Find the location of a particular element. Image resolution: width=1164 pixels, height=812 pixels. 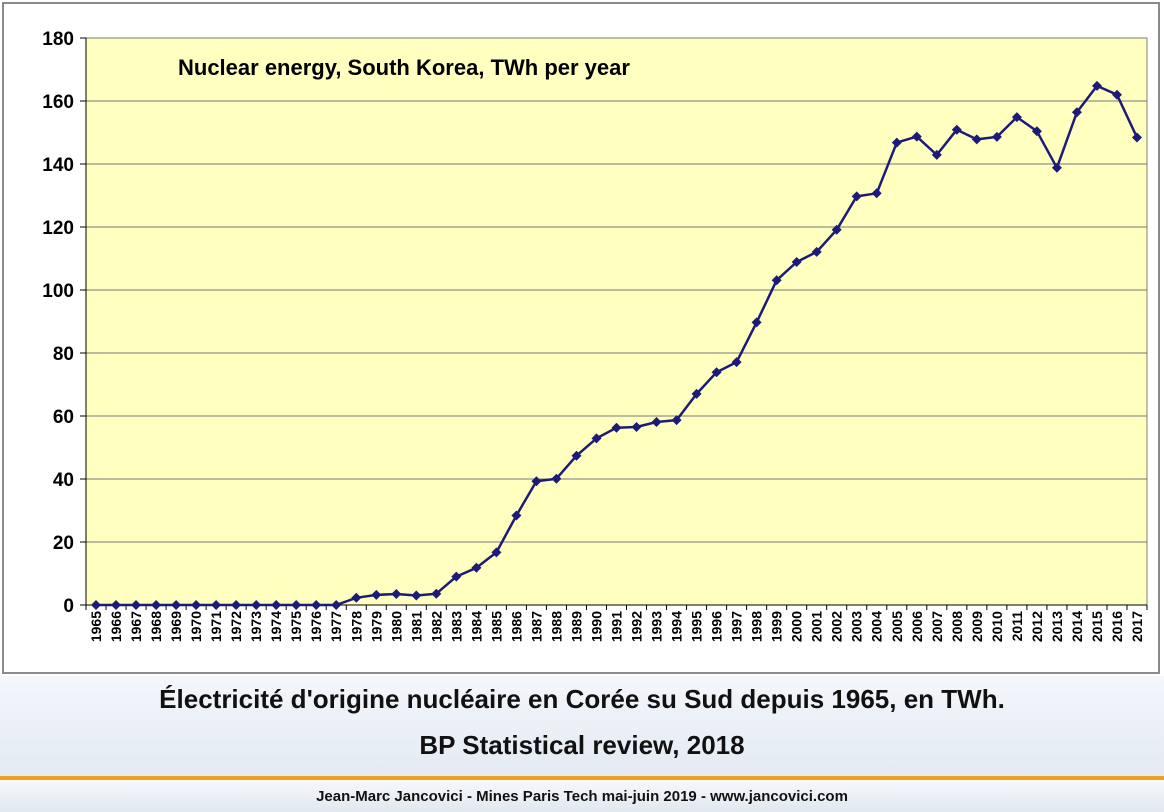

x-tick-label: 1991 is located at coordinates (617, 626).